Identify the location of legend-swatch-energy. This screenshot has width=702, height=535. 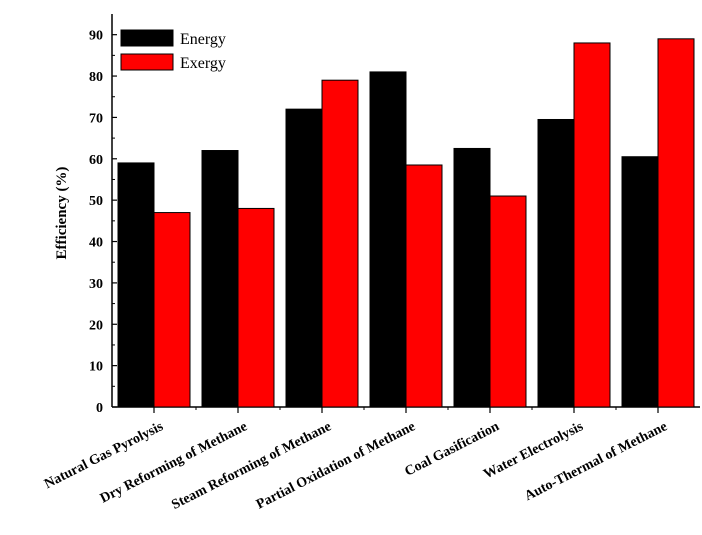
(147, 38).